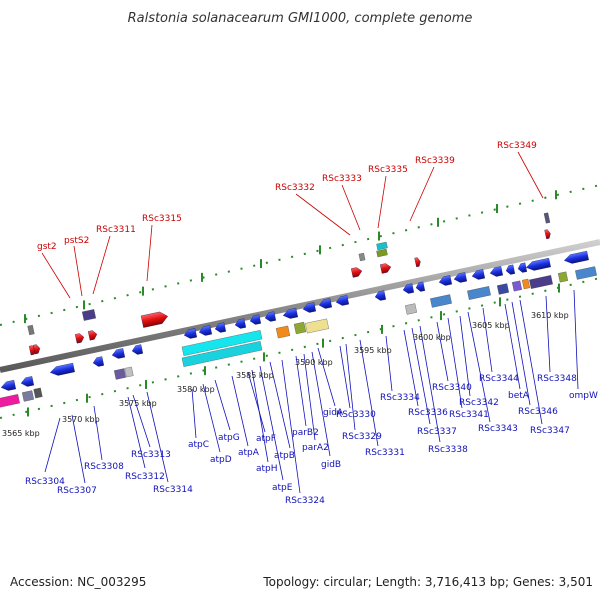 The width and height of the screenshot is (600, 600). I want to click on gene-label: RSc3337, so click(437, 432).